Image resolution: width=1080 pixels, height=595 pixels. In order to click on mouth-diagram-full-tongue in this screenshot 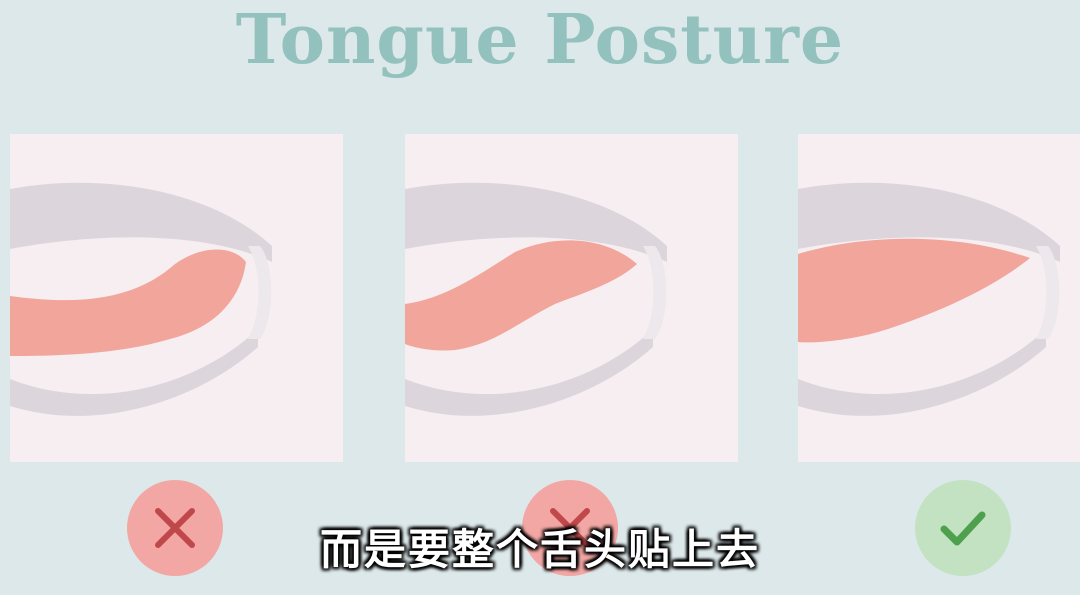, I will do `click(929, 299)`.